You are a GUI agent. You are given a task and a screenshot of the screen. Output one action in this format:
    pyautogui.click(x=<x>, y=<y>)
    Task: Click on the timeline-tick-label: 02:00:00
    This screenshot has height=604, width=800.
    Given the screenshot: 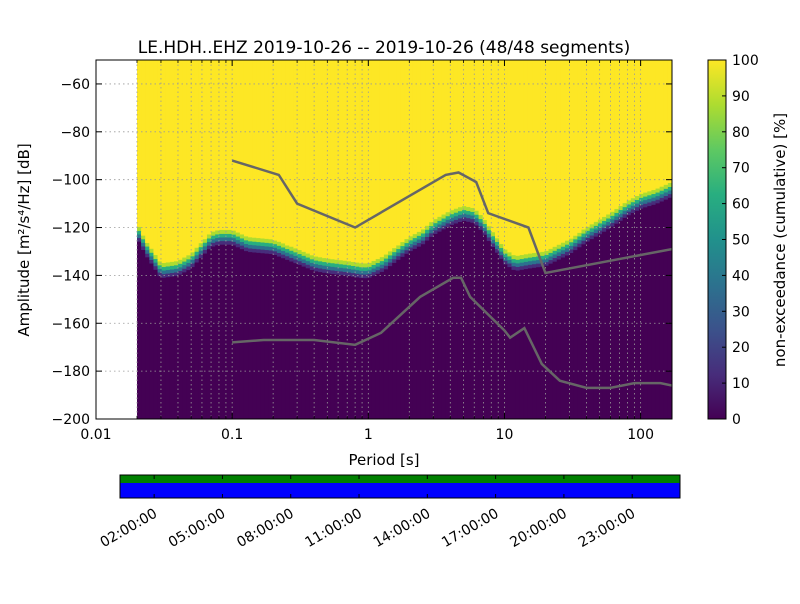 What is the action you would take?
    pyautogui.click(x=129, y=528)
    